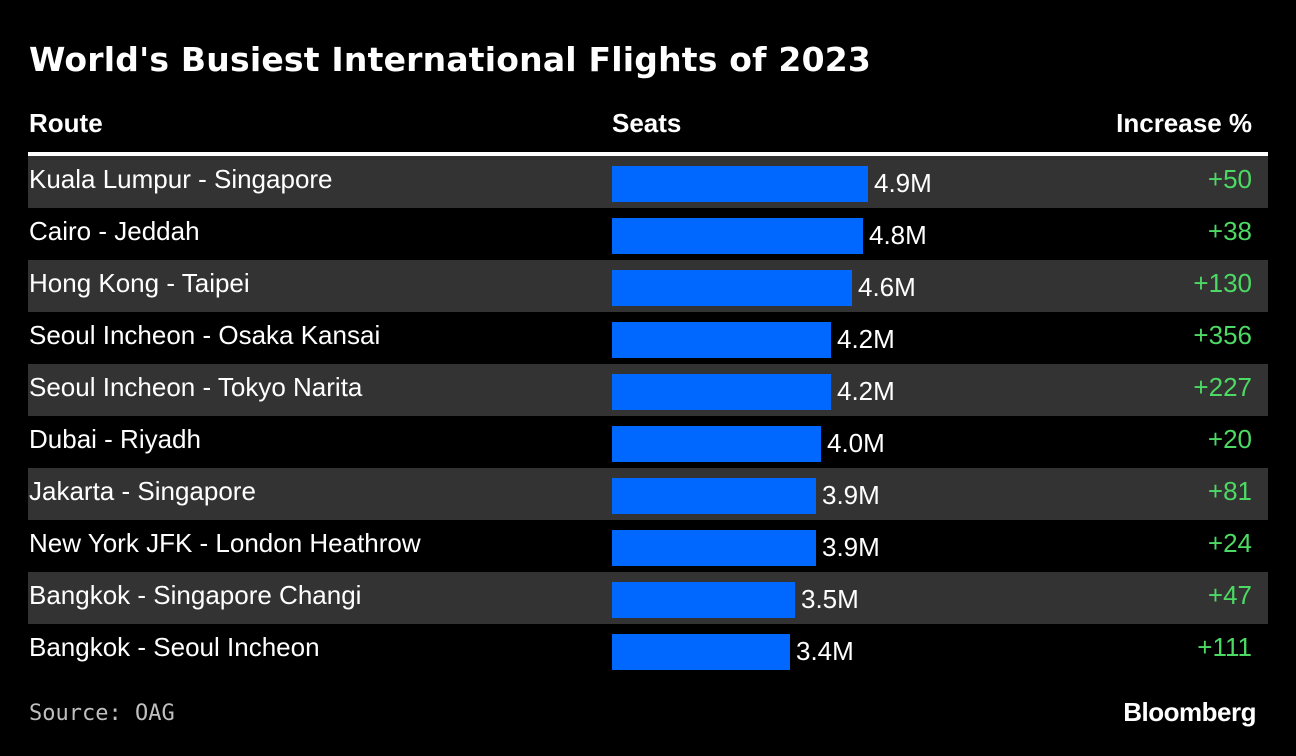  Describe the element at coordinates (205, 335) in the screenshot. I see `route-label: Seoul Incheon - Osaka Kansai` at that location.